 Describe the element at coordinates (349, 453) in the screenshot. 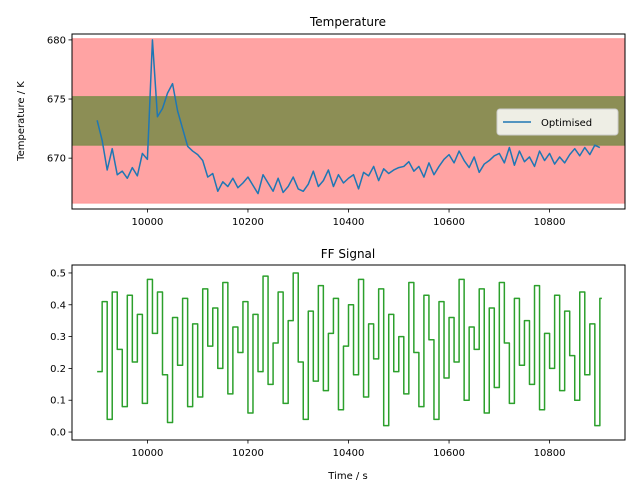

I see `ff-signal-x-tick-label: 10400` at that location.